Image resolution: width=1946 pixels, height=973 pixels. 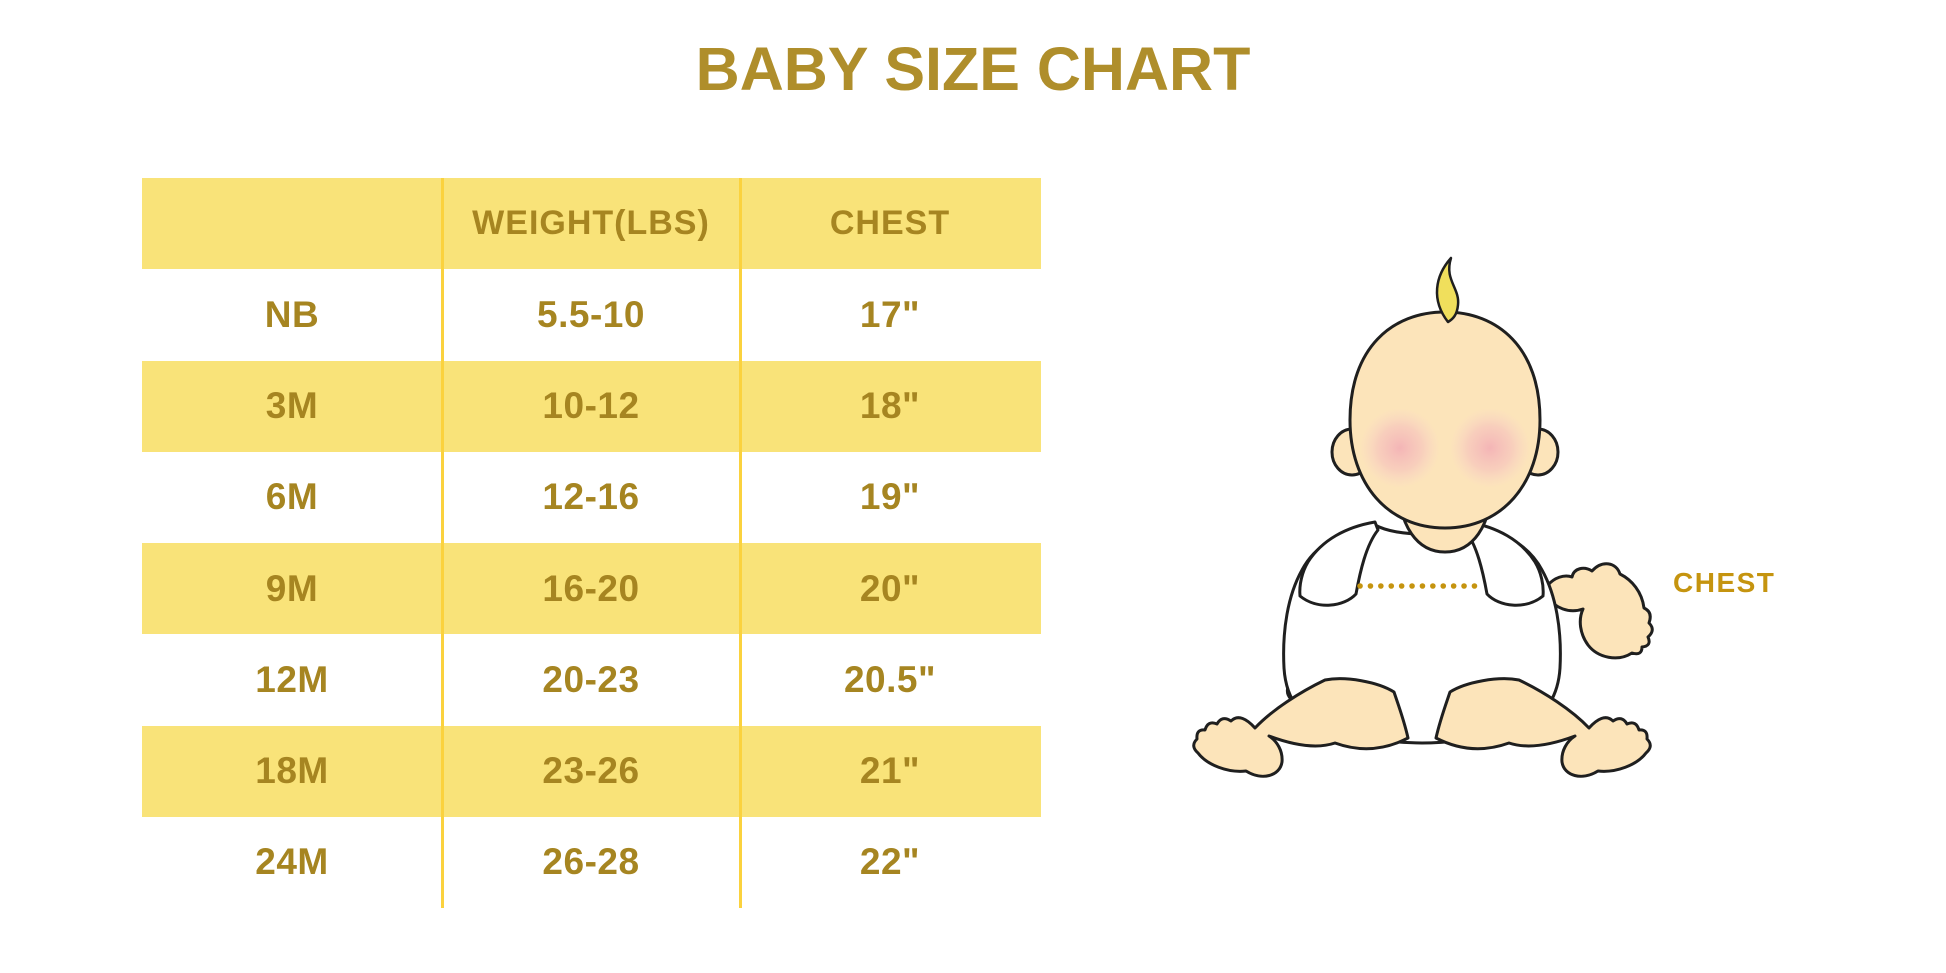 I want to click on weight-cell: 12-16, so click(x=591, y=497).